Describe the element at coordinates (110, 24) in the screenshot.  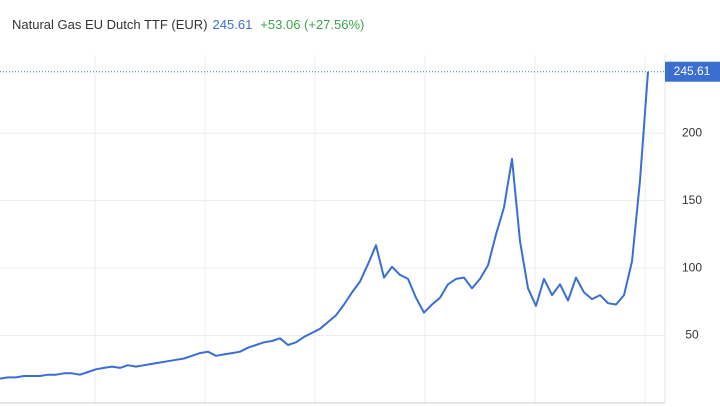
I see `instrument-name: Natural Gas EU Dutch TTF (EUR)` at that location.